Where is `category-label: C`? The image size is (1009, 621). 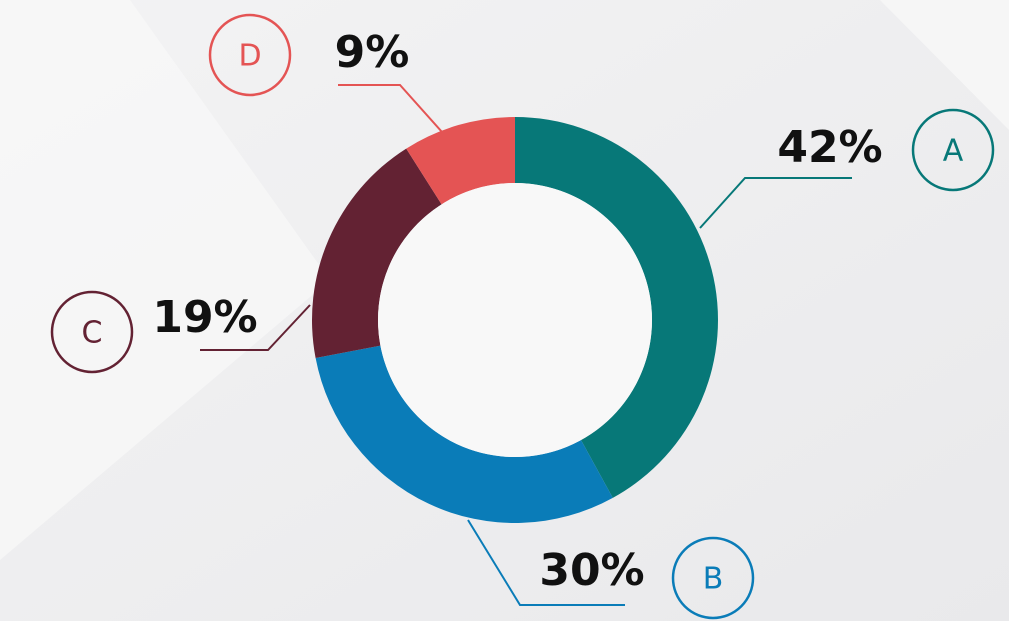
category-label: C is located at coordinates (92, 333).